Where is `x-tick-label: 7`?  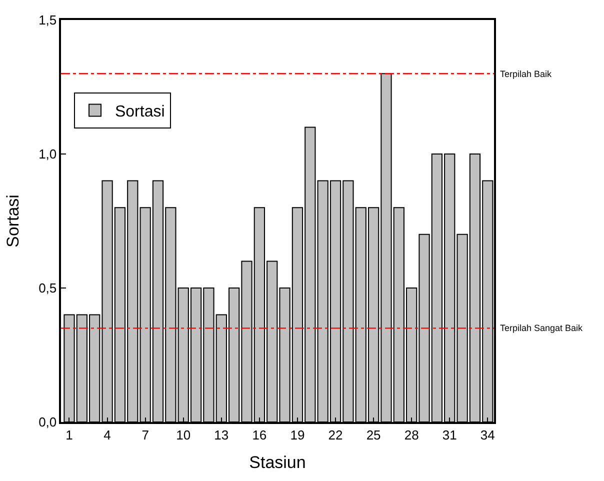 x-tick-label: 7 is located at coordinates (145, 434).